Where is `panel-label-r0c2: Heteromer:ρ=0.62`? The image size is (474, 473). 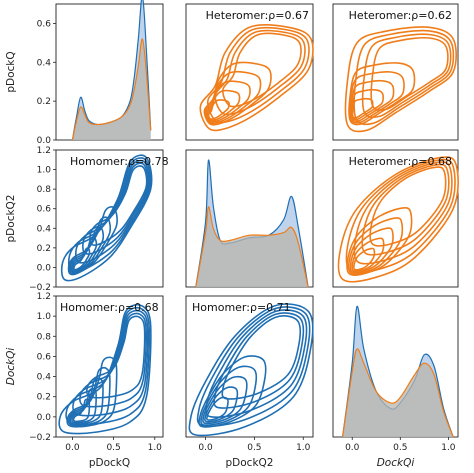 panel-label-r0c2: Heteromer:ρ=0.62 is located at coordinates (400, 15).